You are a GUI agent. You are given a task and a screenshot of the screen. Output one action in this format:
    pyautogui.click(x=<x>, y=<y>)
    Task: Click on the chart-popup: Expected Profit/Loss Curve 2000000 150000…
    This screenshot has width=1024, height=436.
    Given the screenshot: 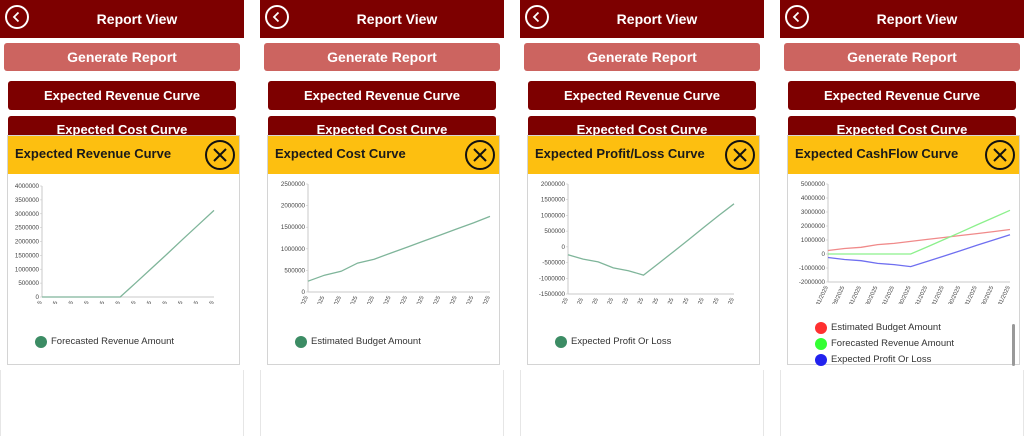 What is the action you would take?
    pyautogui.click(x=643, y=250)
    